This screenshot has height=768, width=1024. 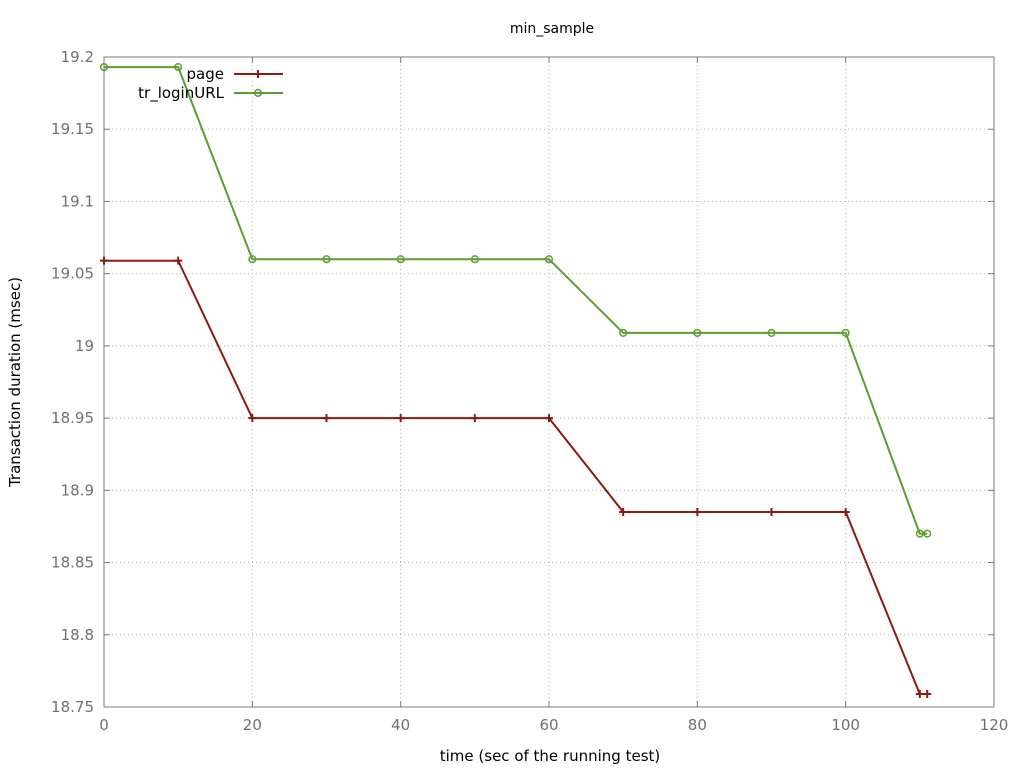 I want to click on y-tick-label: 19.2, so click(x=77, y=57).